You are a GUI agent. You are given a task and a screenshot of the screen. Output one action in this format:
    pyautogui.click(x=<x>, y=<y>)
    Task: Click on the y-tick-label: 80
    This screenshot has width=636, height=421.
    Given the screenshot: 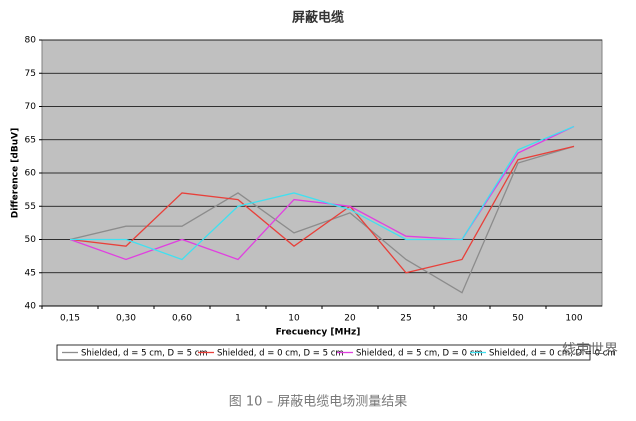 What is the action you would take?
    pyautogui.click(x=31, y=41)
    